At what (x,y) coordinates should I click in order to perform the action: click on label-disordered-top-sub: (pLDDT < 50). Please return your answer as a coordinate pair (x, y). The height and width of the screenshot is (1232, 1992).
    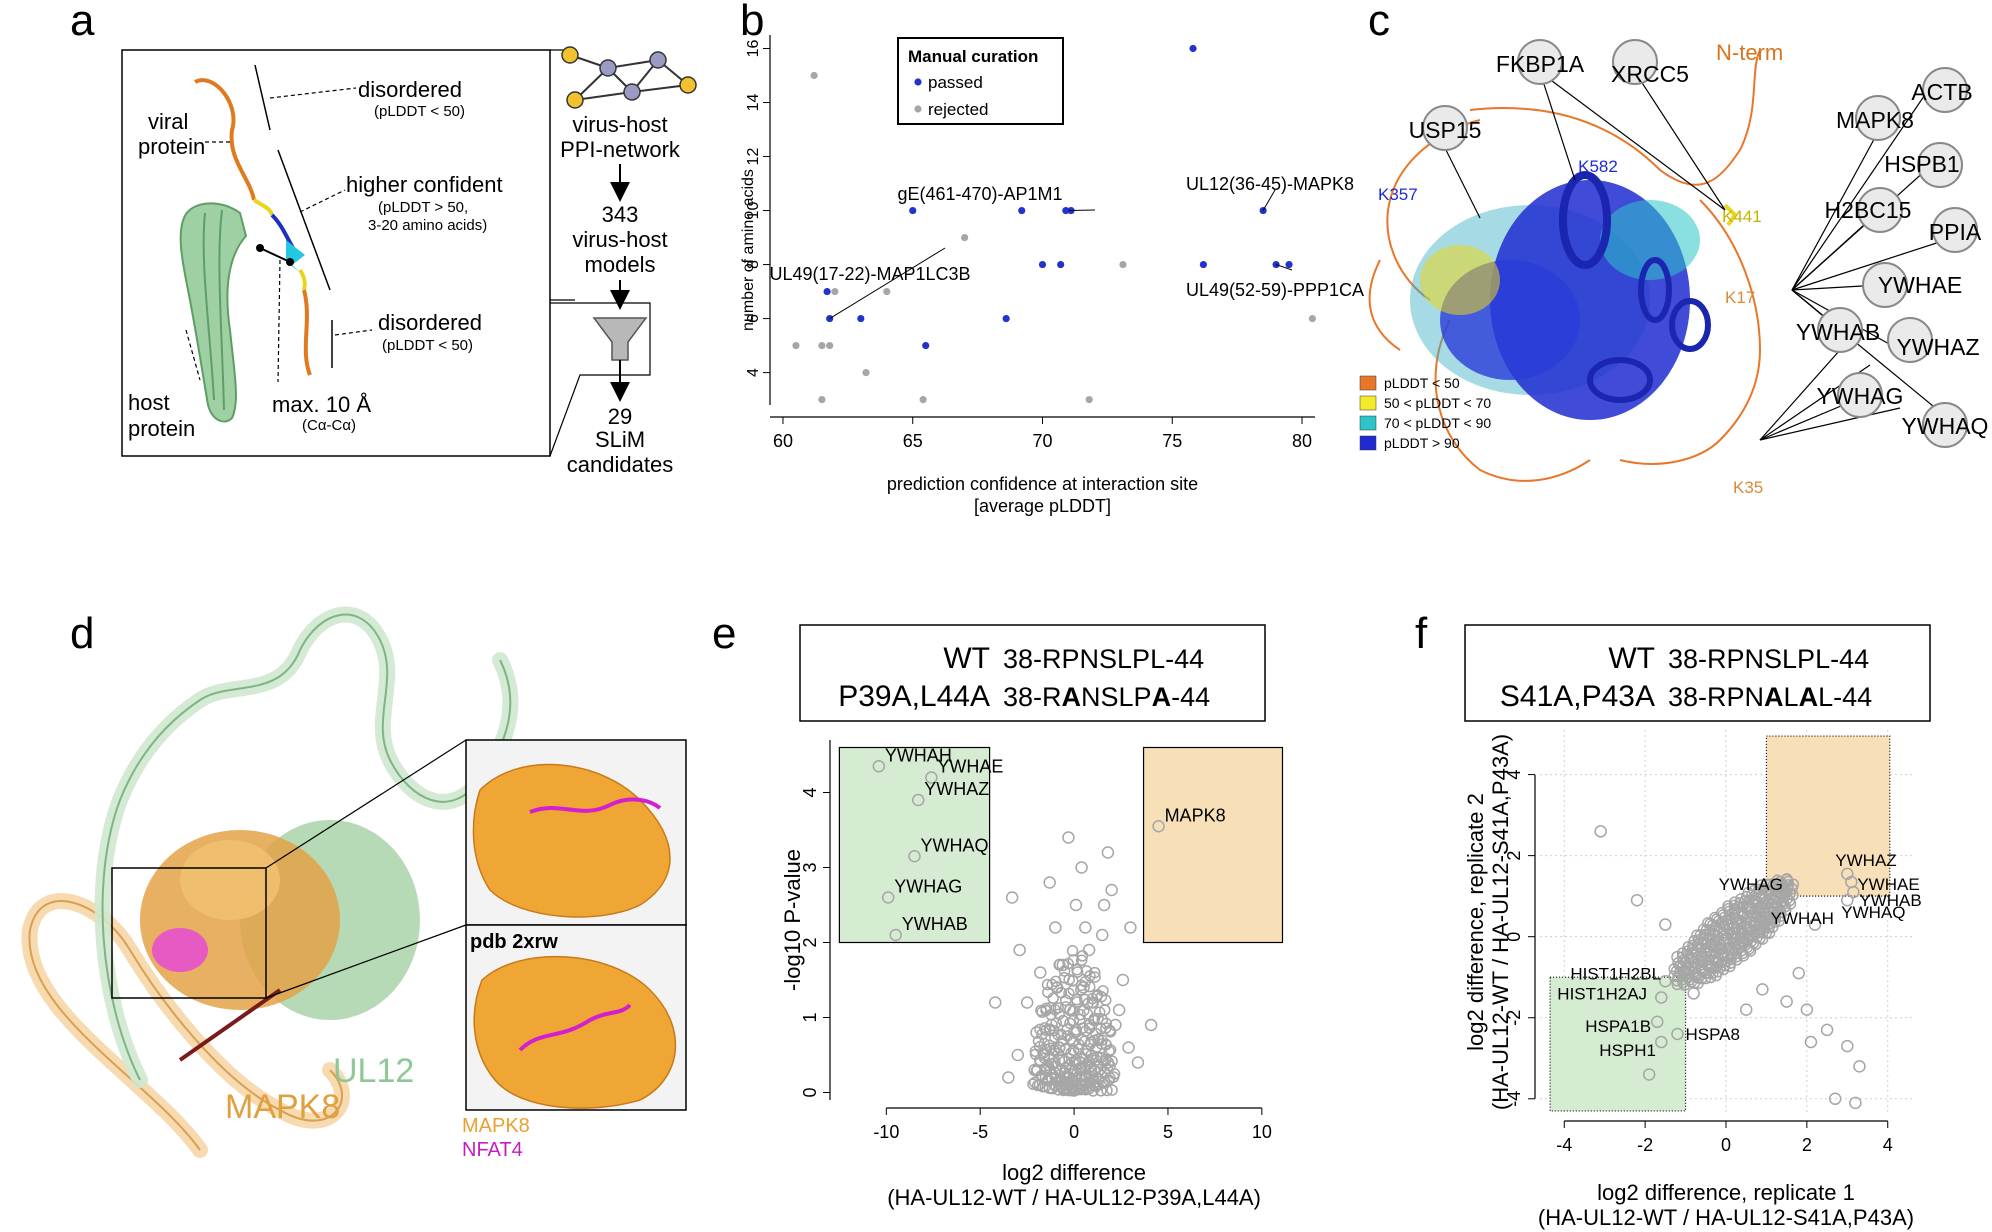
    Looking at the image, I should click on (419, 111).